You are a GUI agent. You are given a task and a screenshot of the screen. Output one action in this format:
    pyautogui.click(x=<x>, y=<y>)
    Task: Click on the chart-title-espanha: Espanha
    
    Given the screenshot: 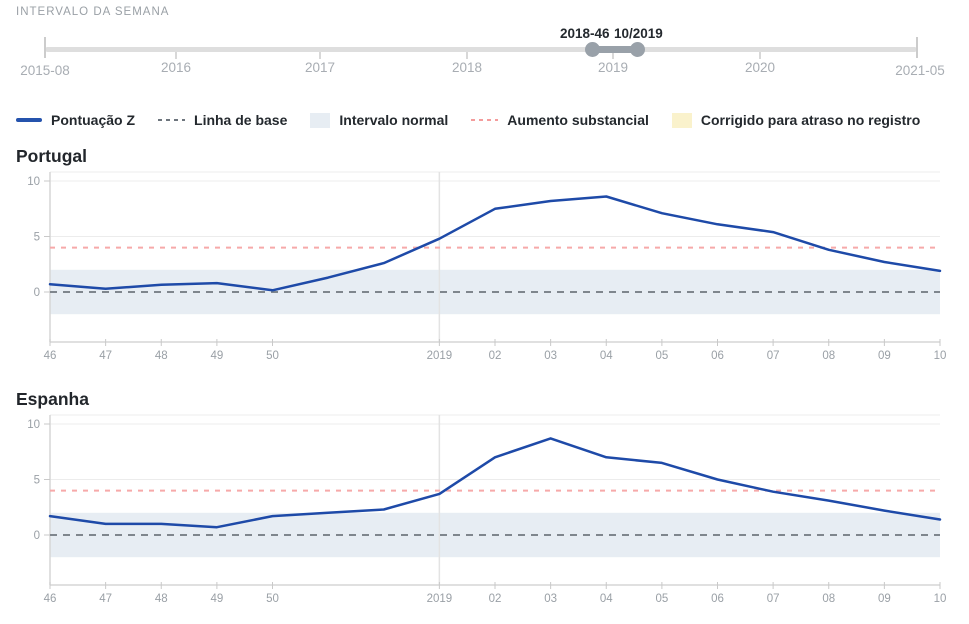 What is the action you would take?
    pyautogui.click(x=52, y=399)
    